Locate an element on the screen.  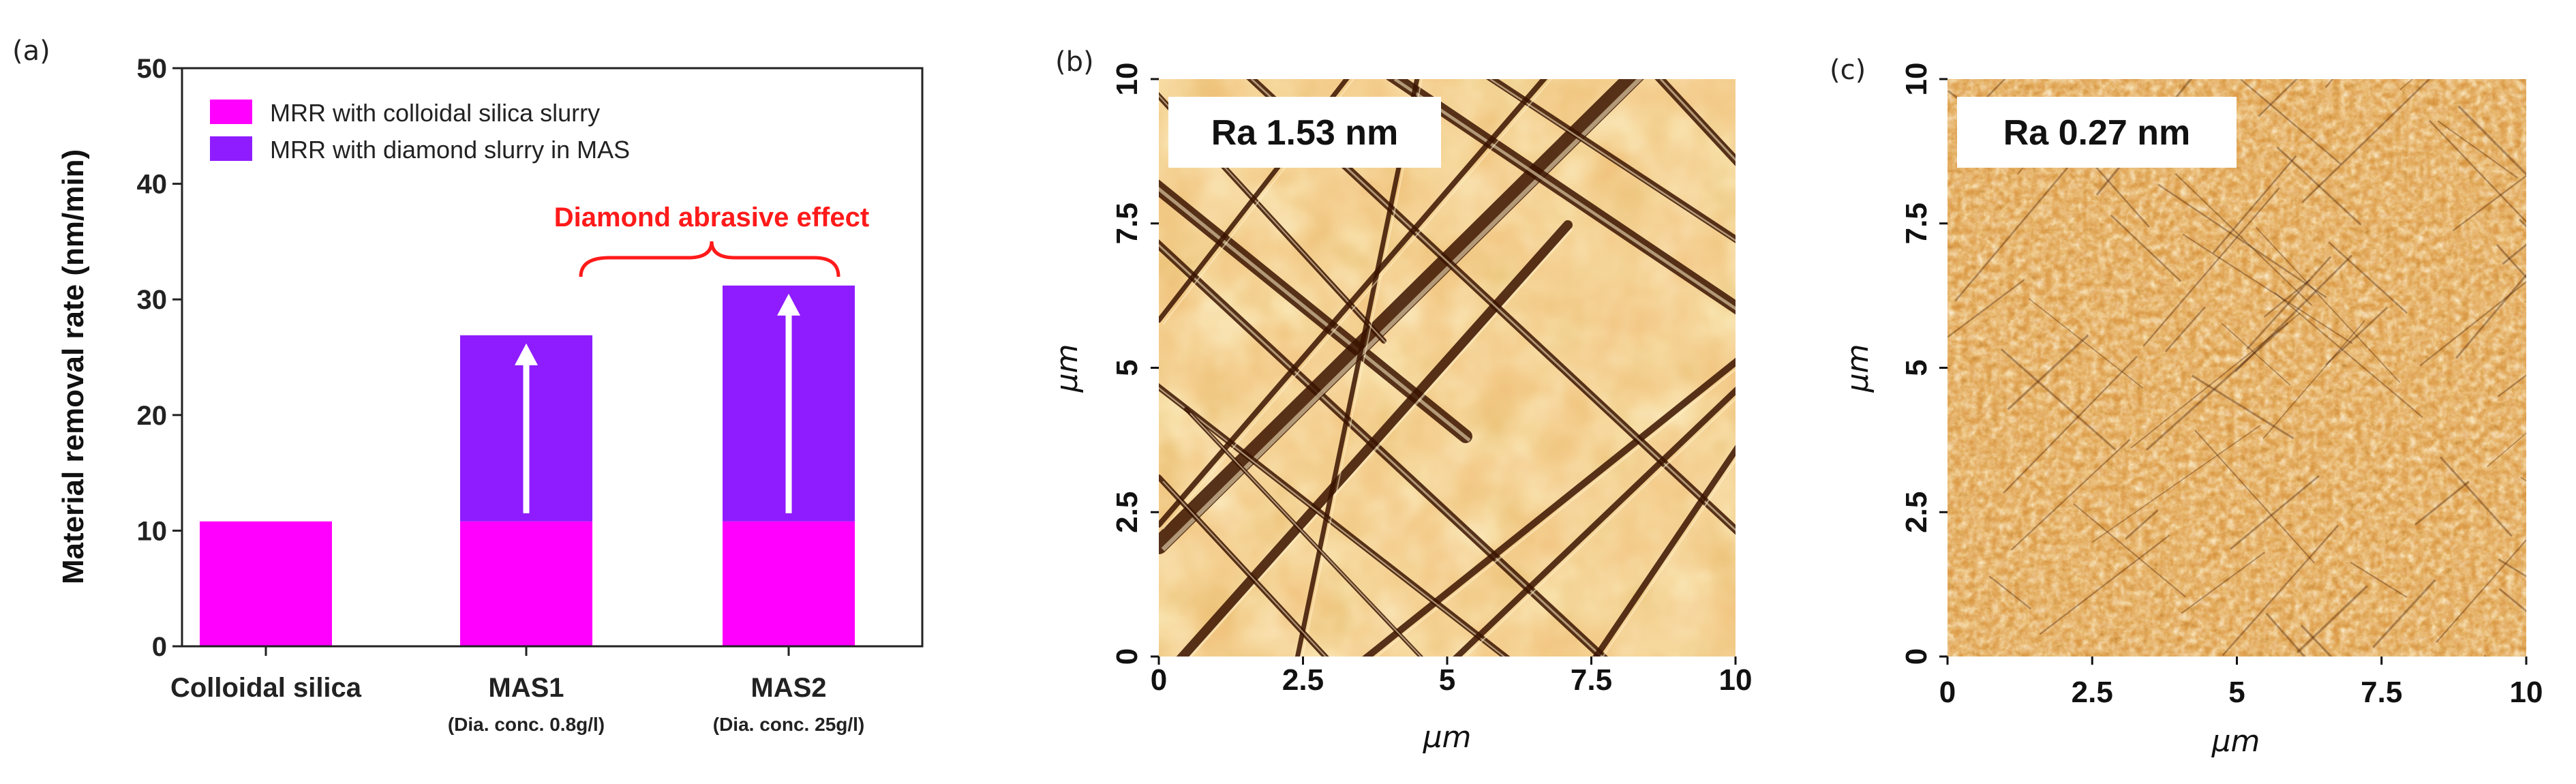
annotation-brace is located at coordinates (709, 259).